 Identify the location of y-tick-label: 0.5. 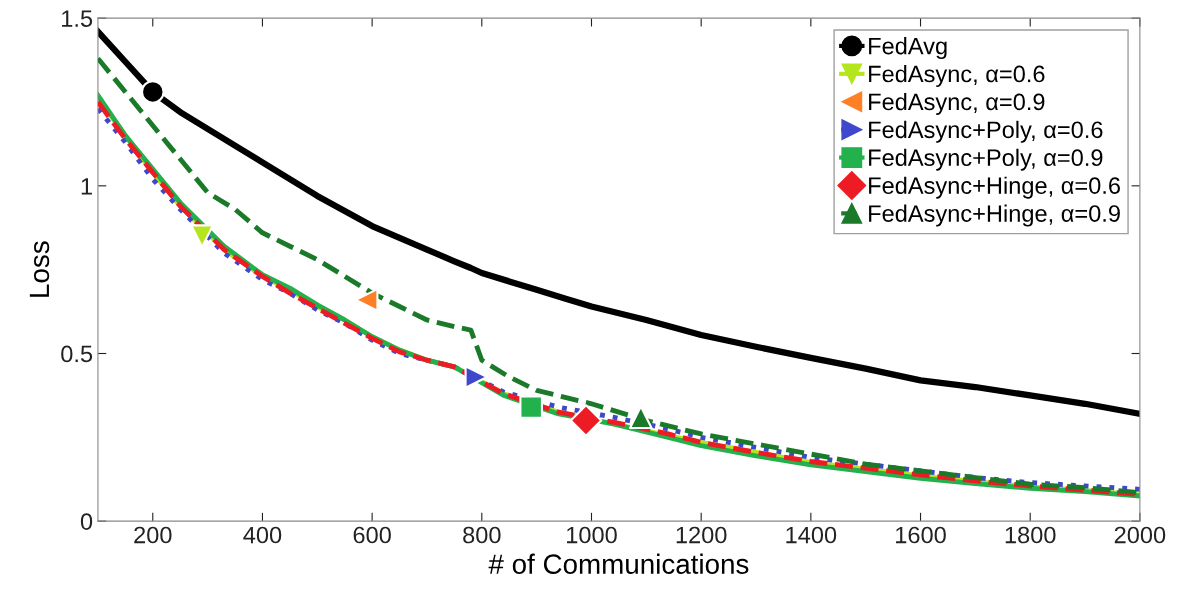
(77, 354).